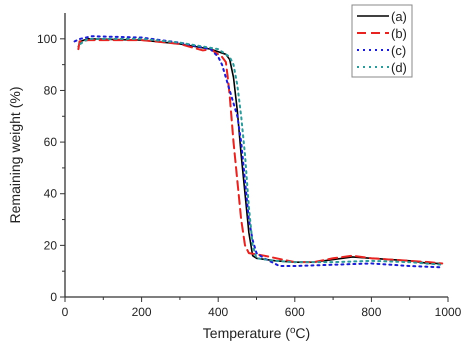 The width and height of the screenshot is (474, 350). What do you see at coordinates (15, 155) in the screenshot?
I see `y-axis-title: Remaining weight (%)` at bounding box center [15, 155].